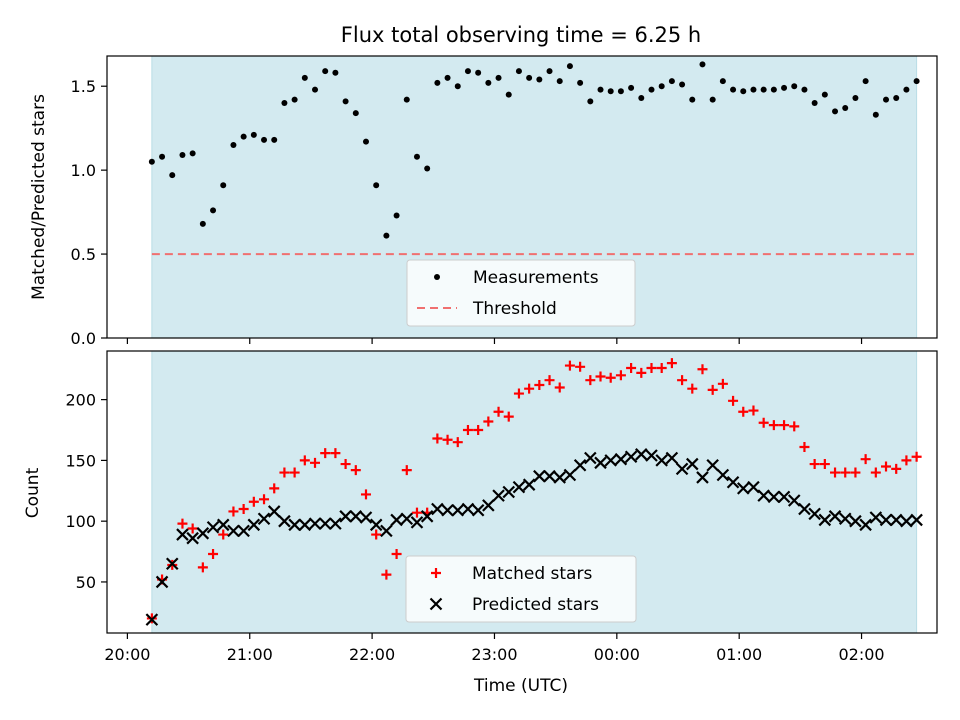 This screenshot has height=720, width=960. Describe the element at coordinates (80, 400) in the screenshot. I see `y-tick-label: 200` at that location.